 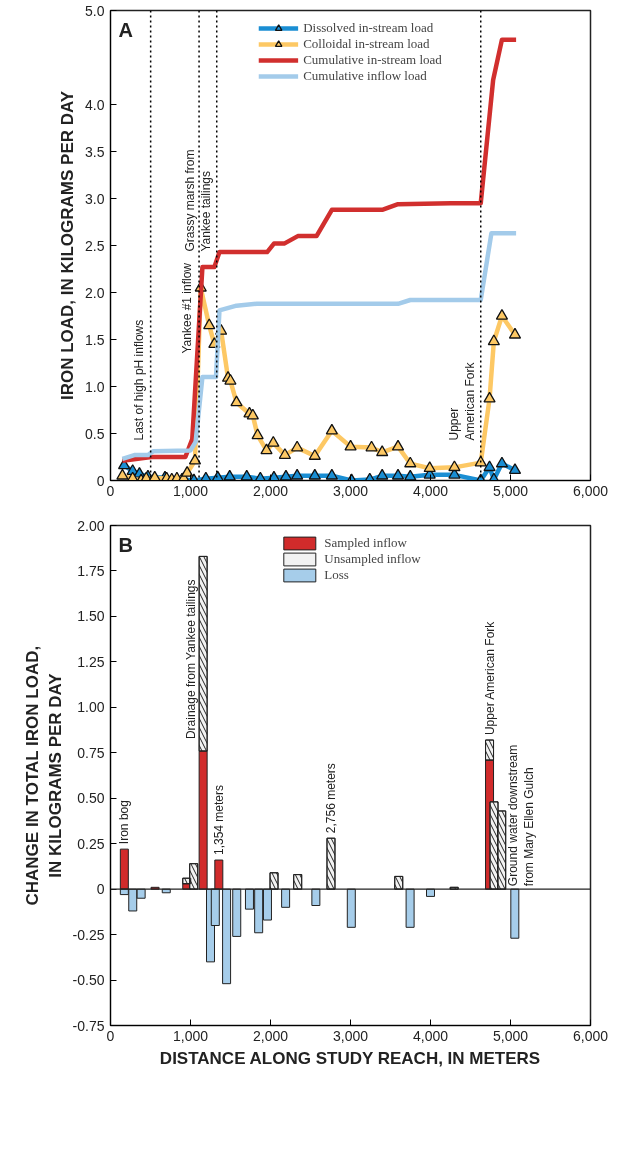 I want to click on y-tick-label: 0.25, so click(x=91, y=843).